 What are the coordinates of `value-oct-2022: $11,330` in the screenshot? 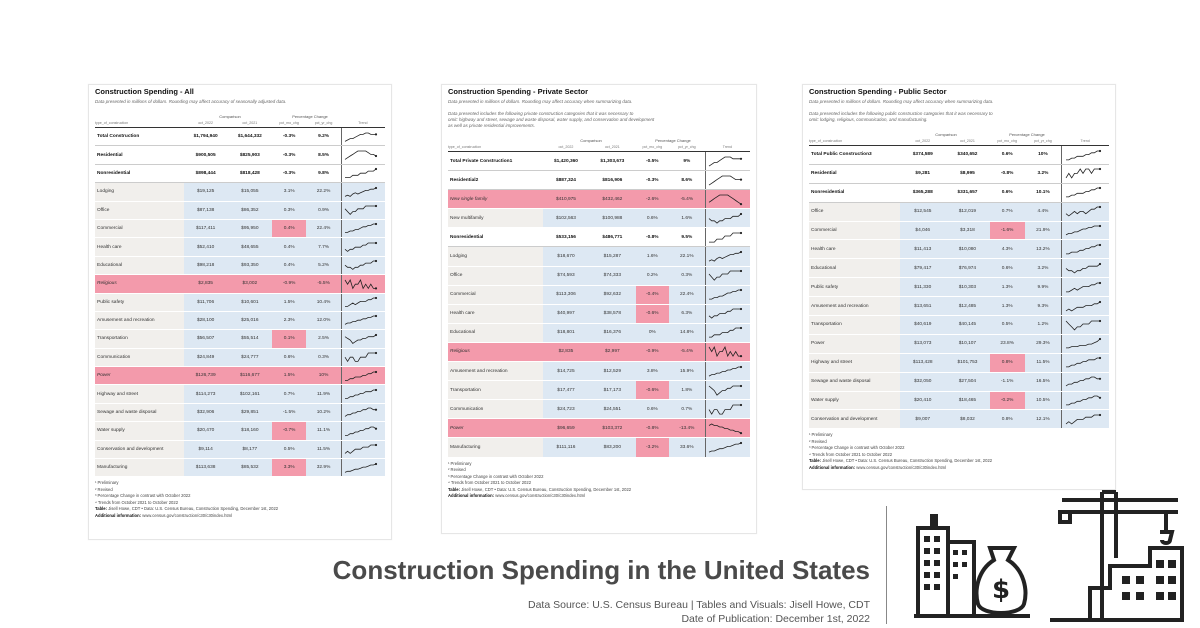 It's located at (923, 287).